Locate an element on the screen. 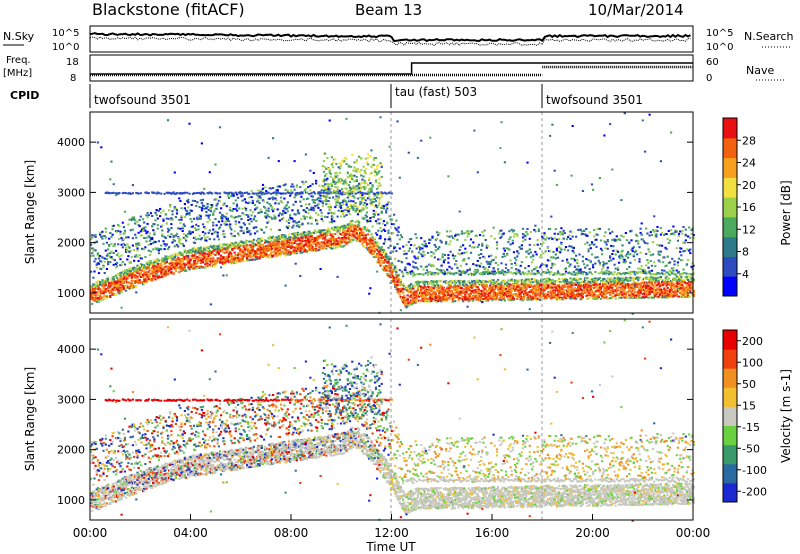  xtick-label-6: 00:00 is located at coordinates (693, 533).